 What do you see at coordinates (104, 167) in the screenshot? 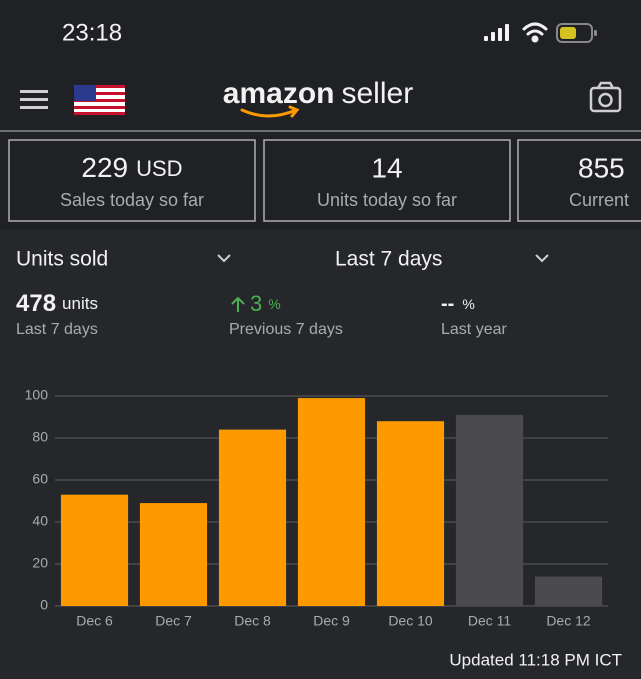
I see `card-number: 229` at bounding box center [104, 167].